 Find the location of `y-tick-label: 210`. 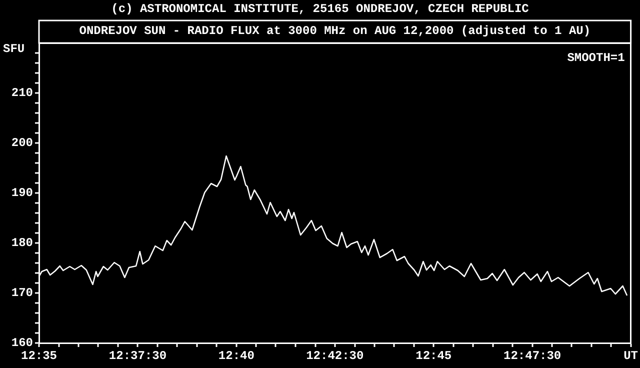

y-tick-label: 210 is located at coordinates (22, 93).